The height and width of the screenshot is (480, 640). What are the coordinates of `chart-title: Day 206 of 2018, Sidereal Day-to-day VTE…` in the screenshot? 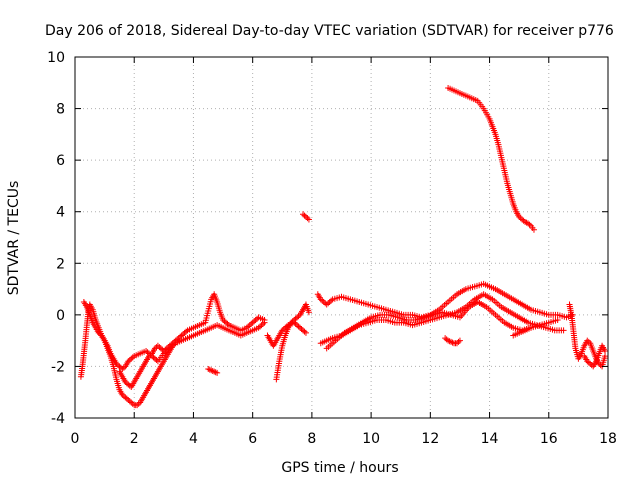 It's located at (329, 31).